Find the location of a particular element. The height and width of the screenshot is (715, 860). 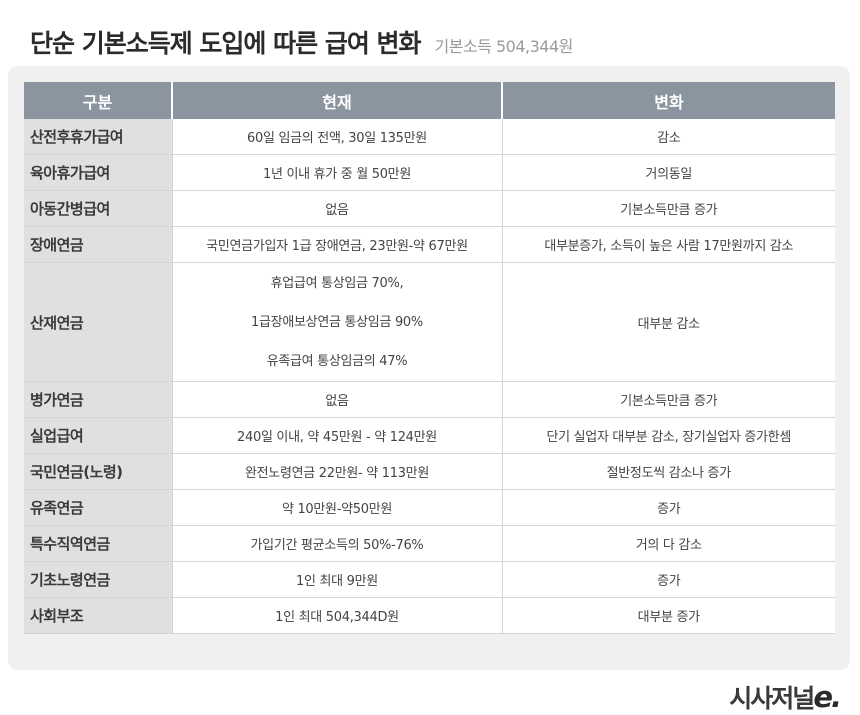

row-change: 단기 실업자 대부분 감소, 장기실업자 증가한셈 is located at coordinates (668, 435).